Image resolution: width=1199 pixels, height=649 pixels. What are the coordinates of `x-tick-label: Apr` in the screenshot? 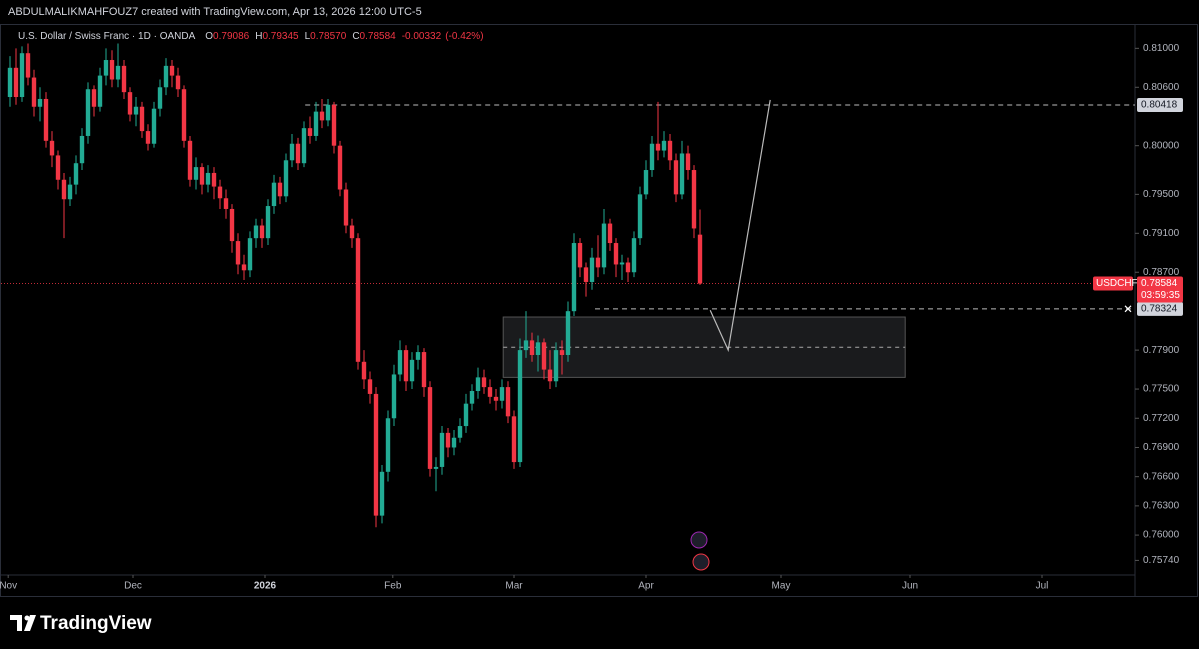 It's located at (646, 586).